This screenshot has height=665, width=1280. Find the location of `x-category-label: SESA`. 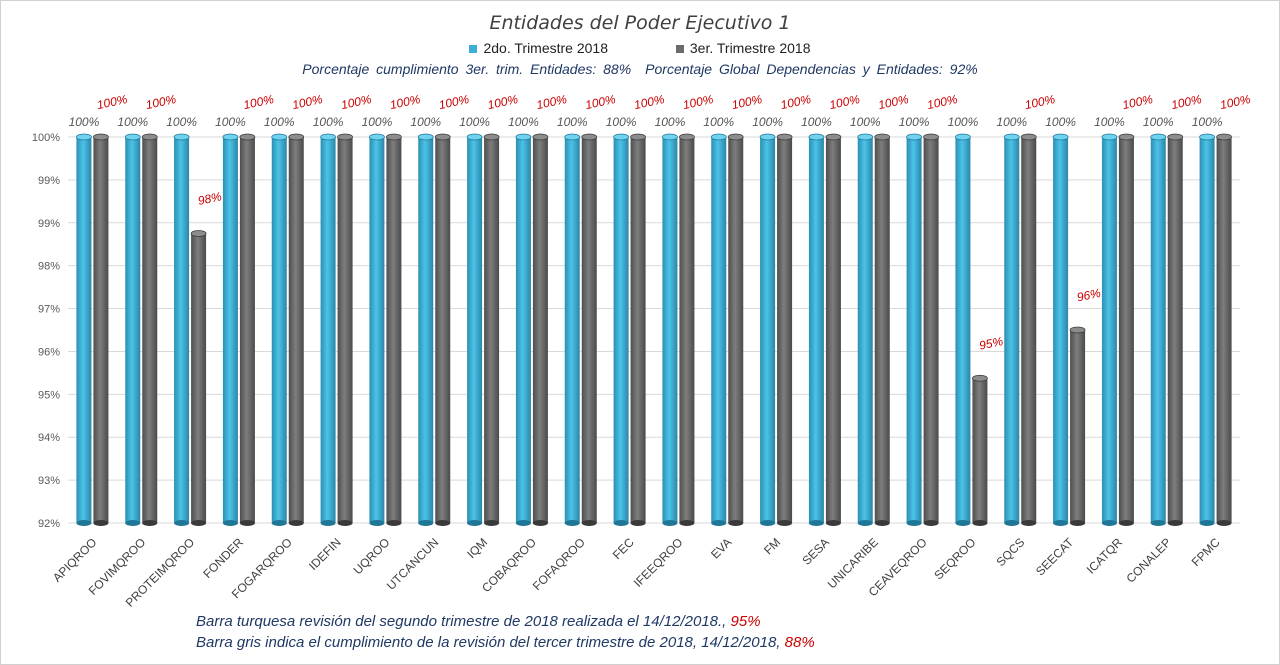

x-category-label: SESA is located at coordinates (816, 551).